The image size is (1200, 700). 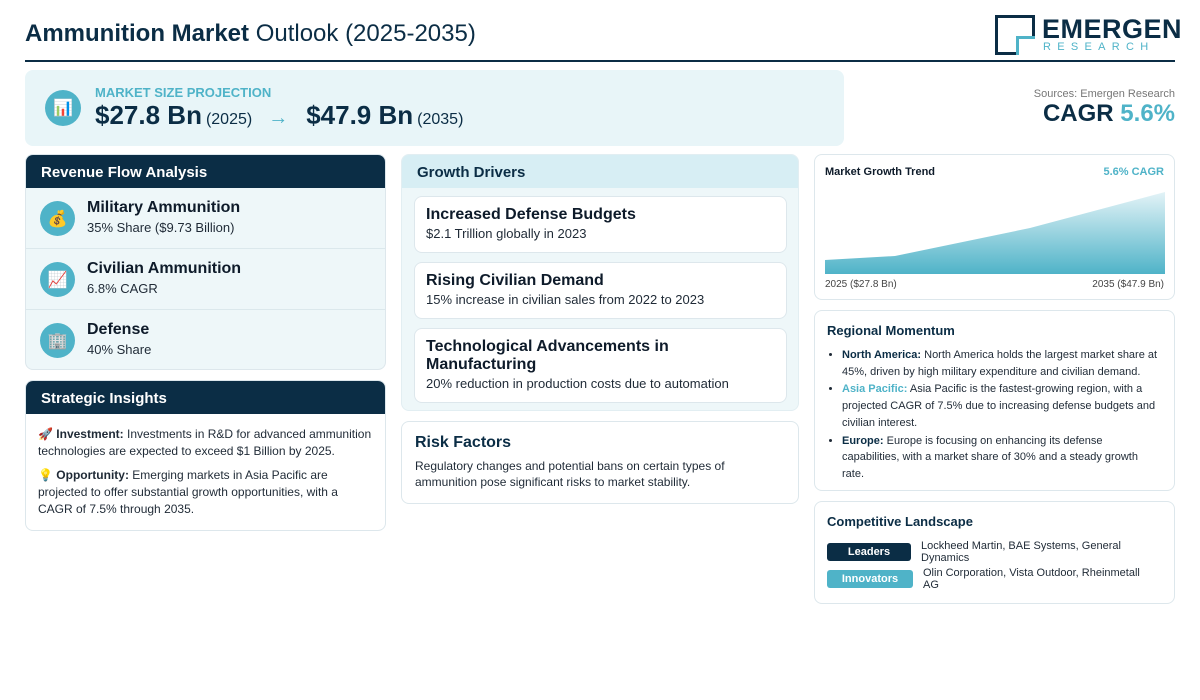 I want to click on revenue-item-title: Defense, so click(x=118, y=329).